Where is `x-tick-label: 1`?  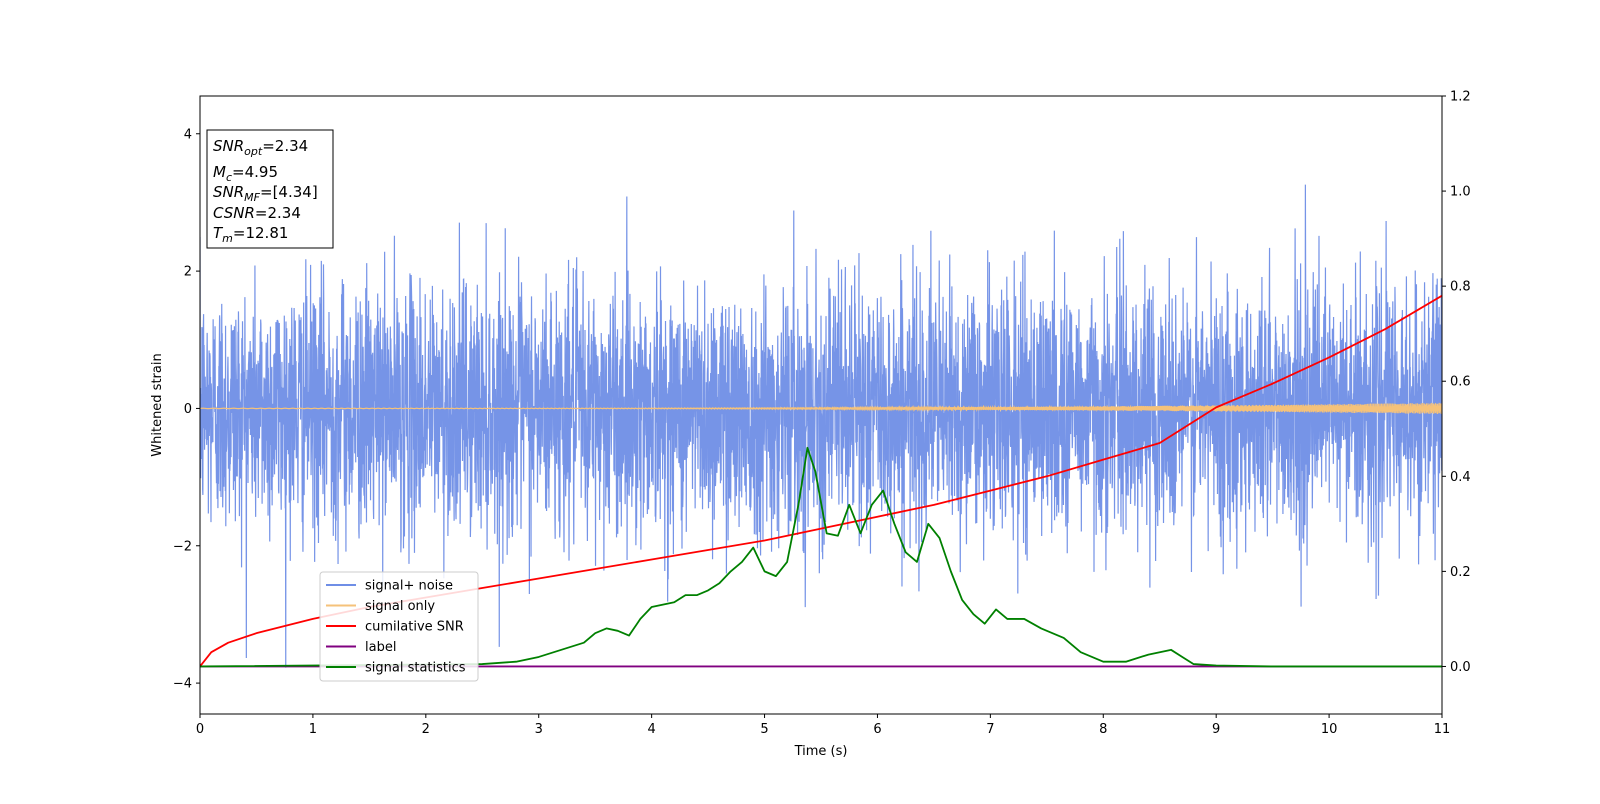
x-tick-label: 1 is located at coordinates (313, 729).